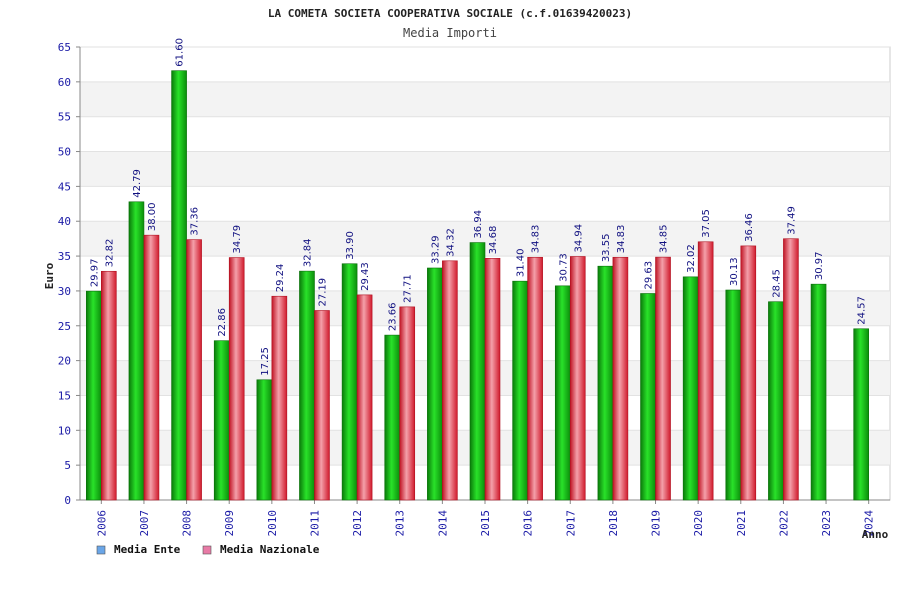  Describe the element at coordinates (101, 550) in the screenshot. I see `legend-swatch-media-ente` at that location.